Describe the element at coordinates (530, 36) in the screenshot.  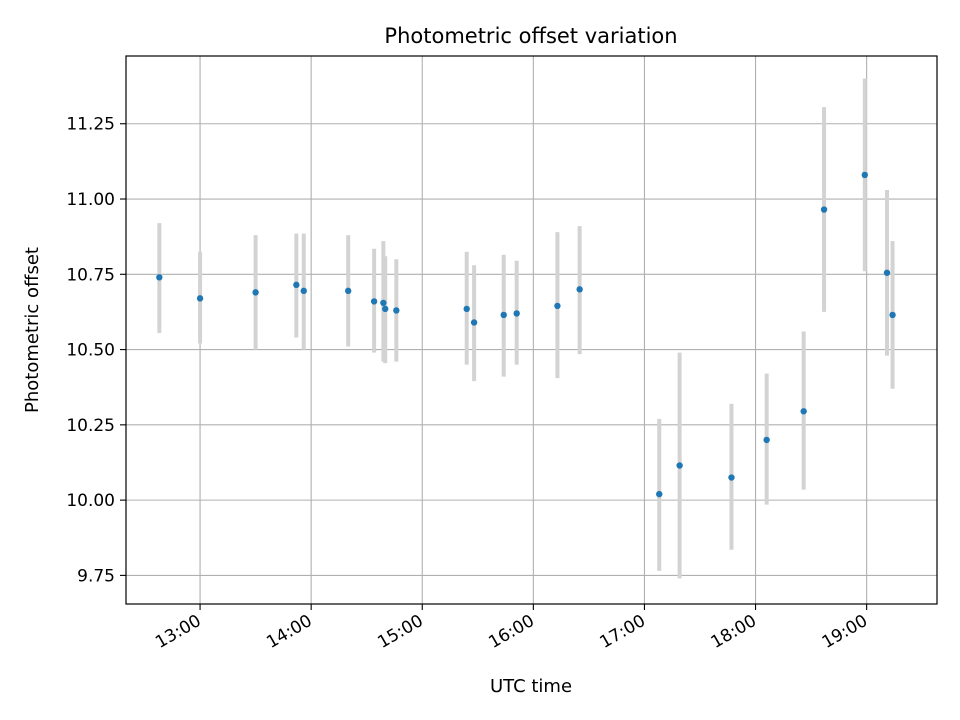
I see `chart-title: Photometric offset variation` at that location.